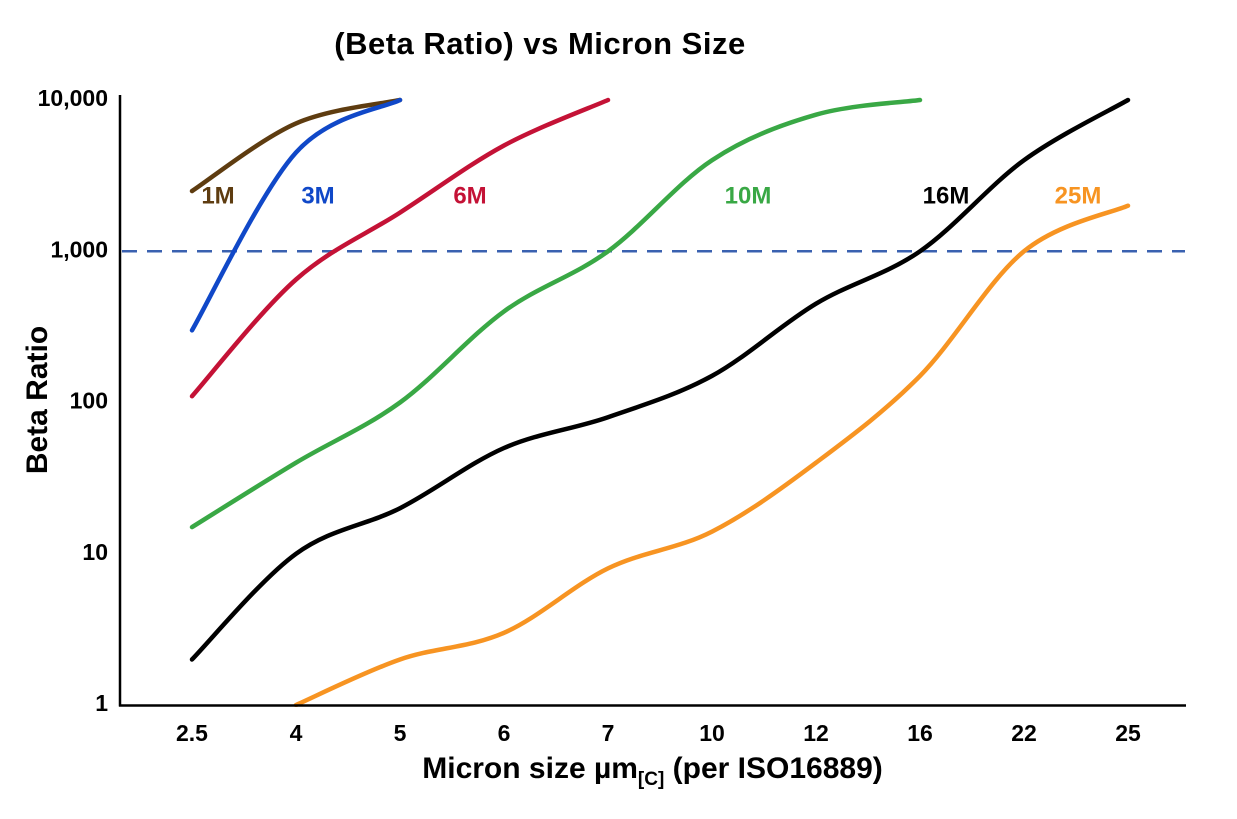  Describe the element at coordinates (920, 733) in the screenshot. I see `x-tick-label-16: 16` at that location.